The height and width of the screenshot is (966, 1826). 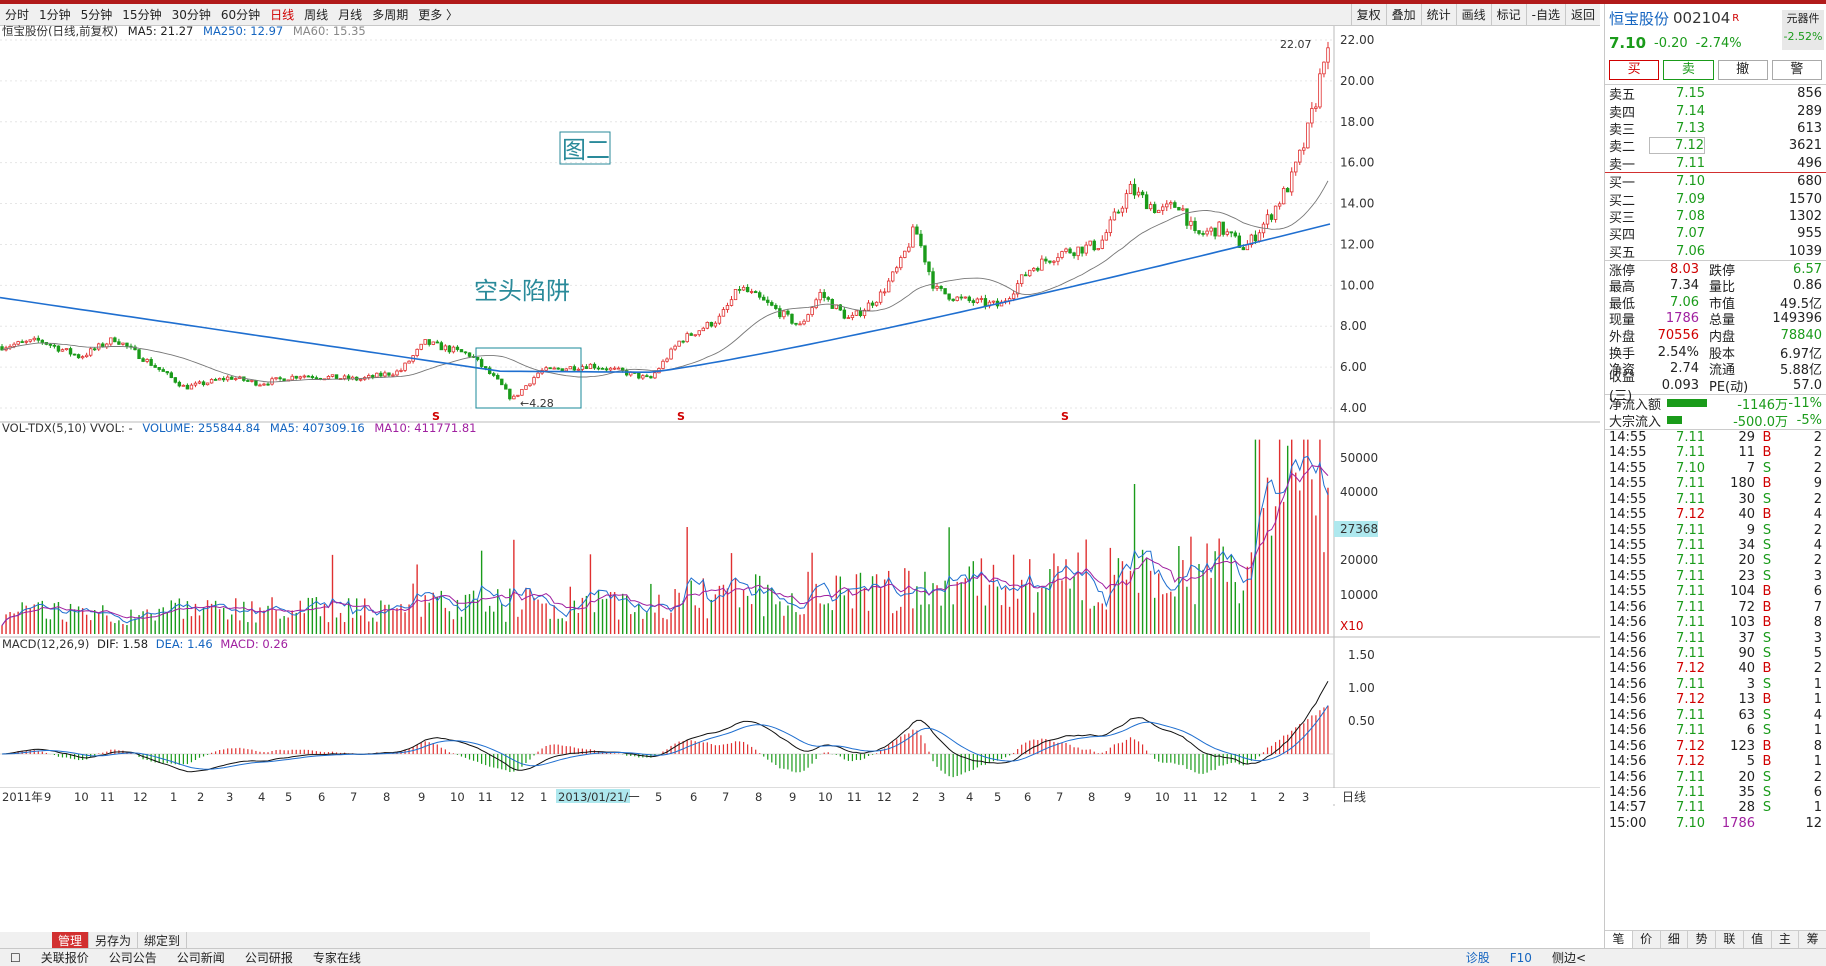 I want to click on save-as-button: 另存为, so click(x=114, y=940).